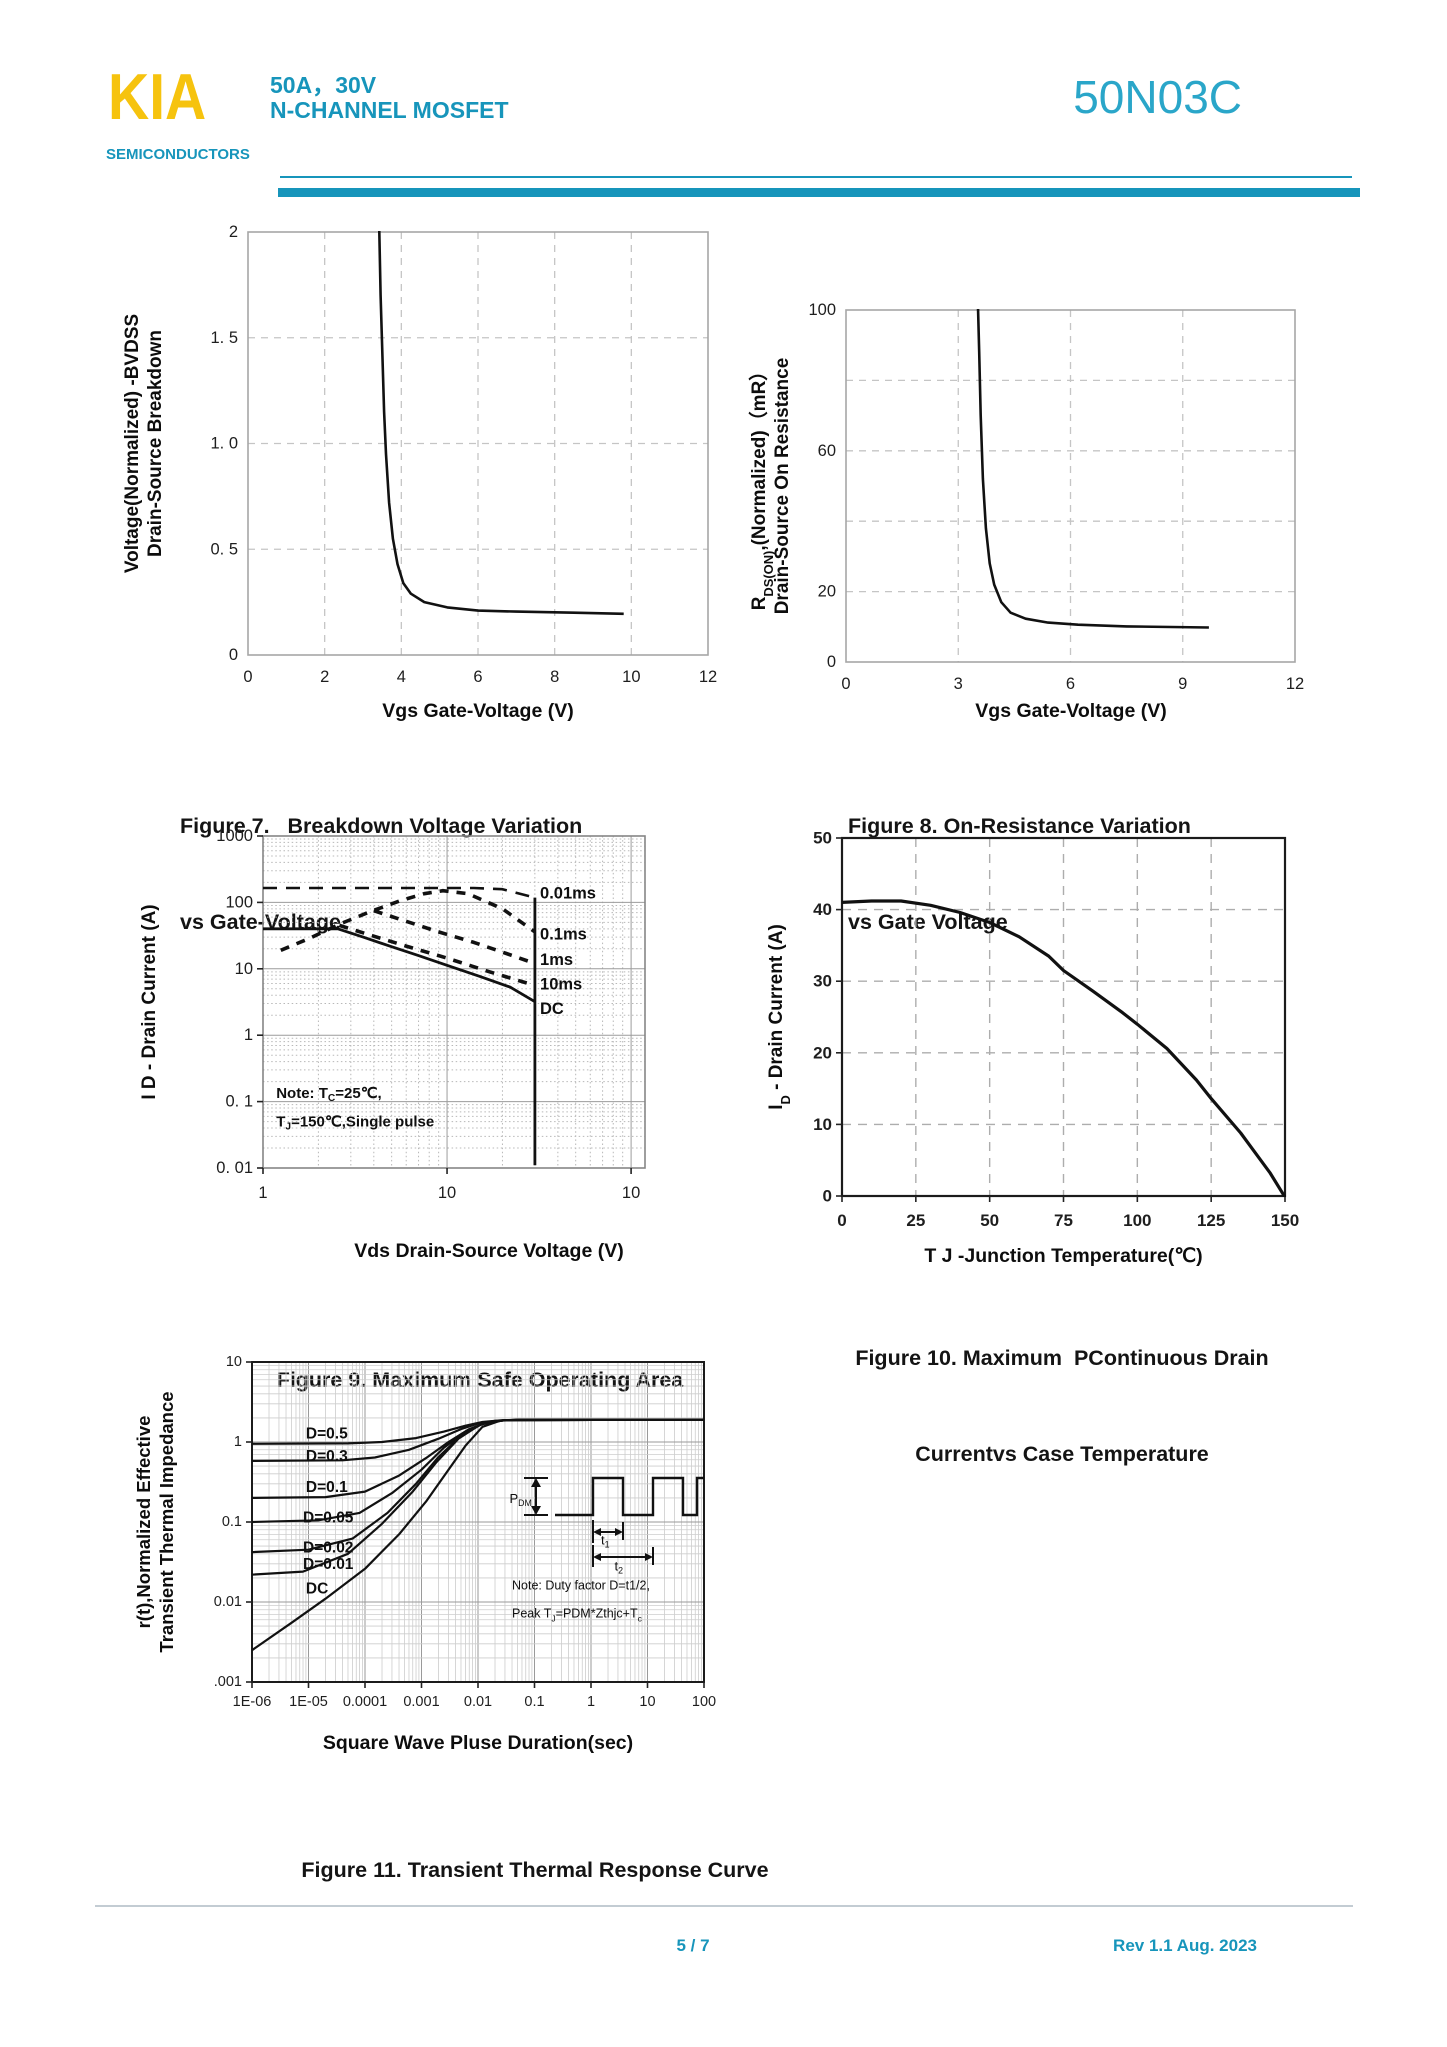  I want to click on svg-text: 150, so click(1285, 1220).